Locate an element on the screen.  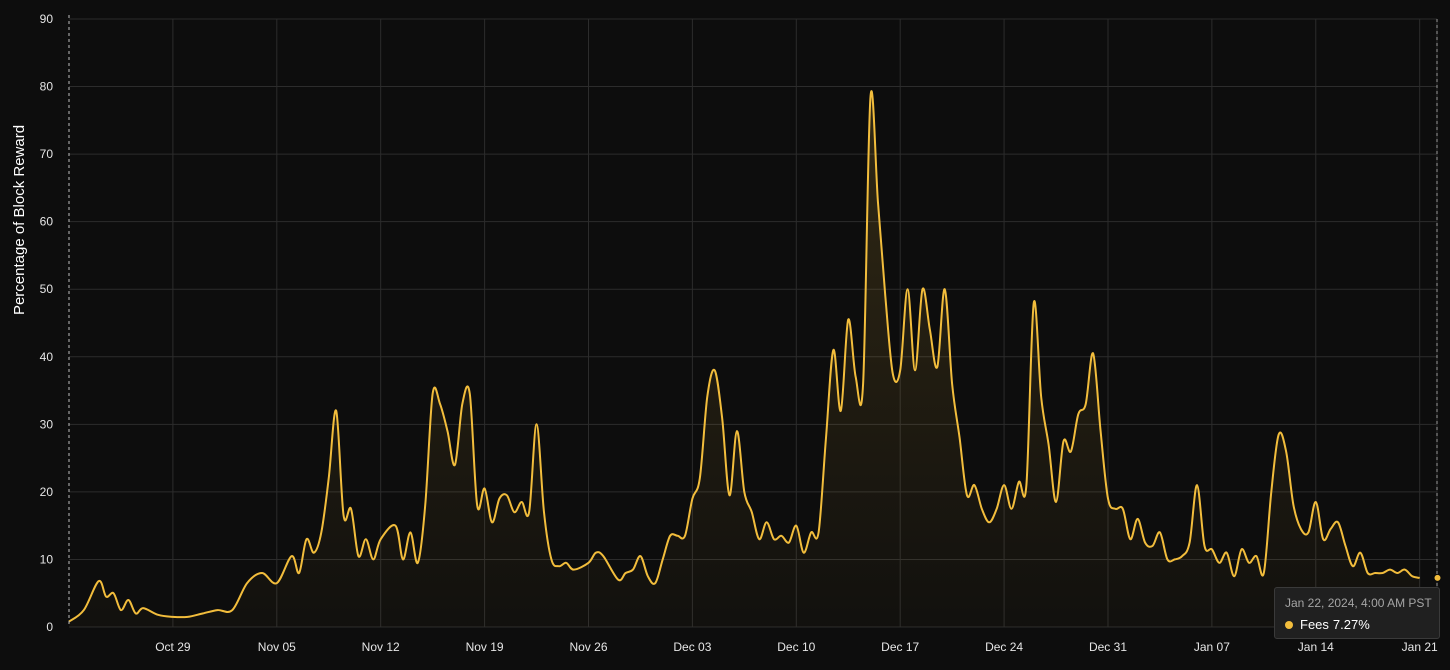
x-tick-label: Jan 07 is located at coordinates (1212, 647).